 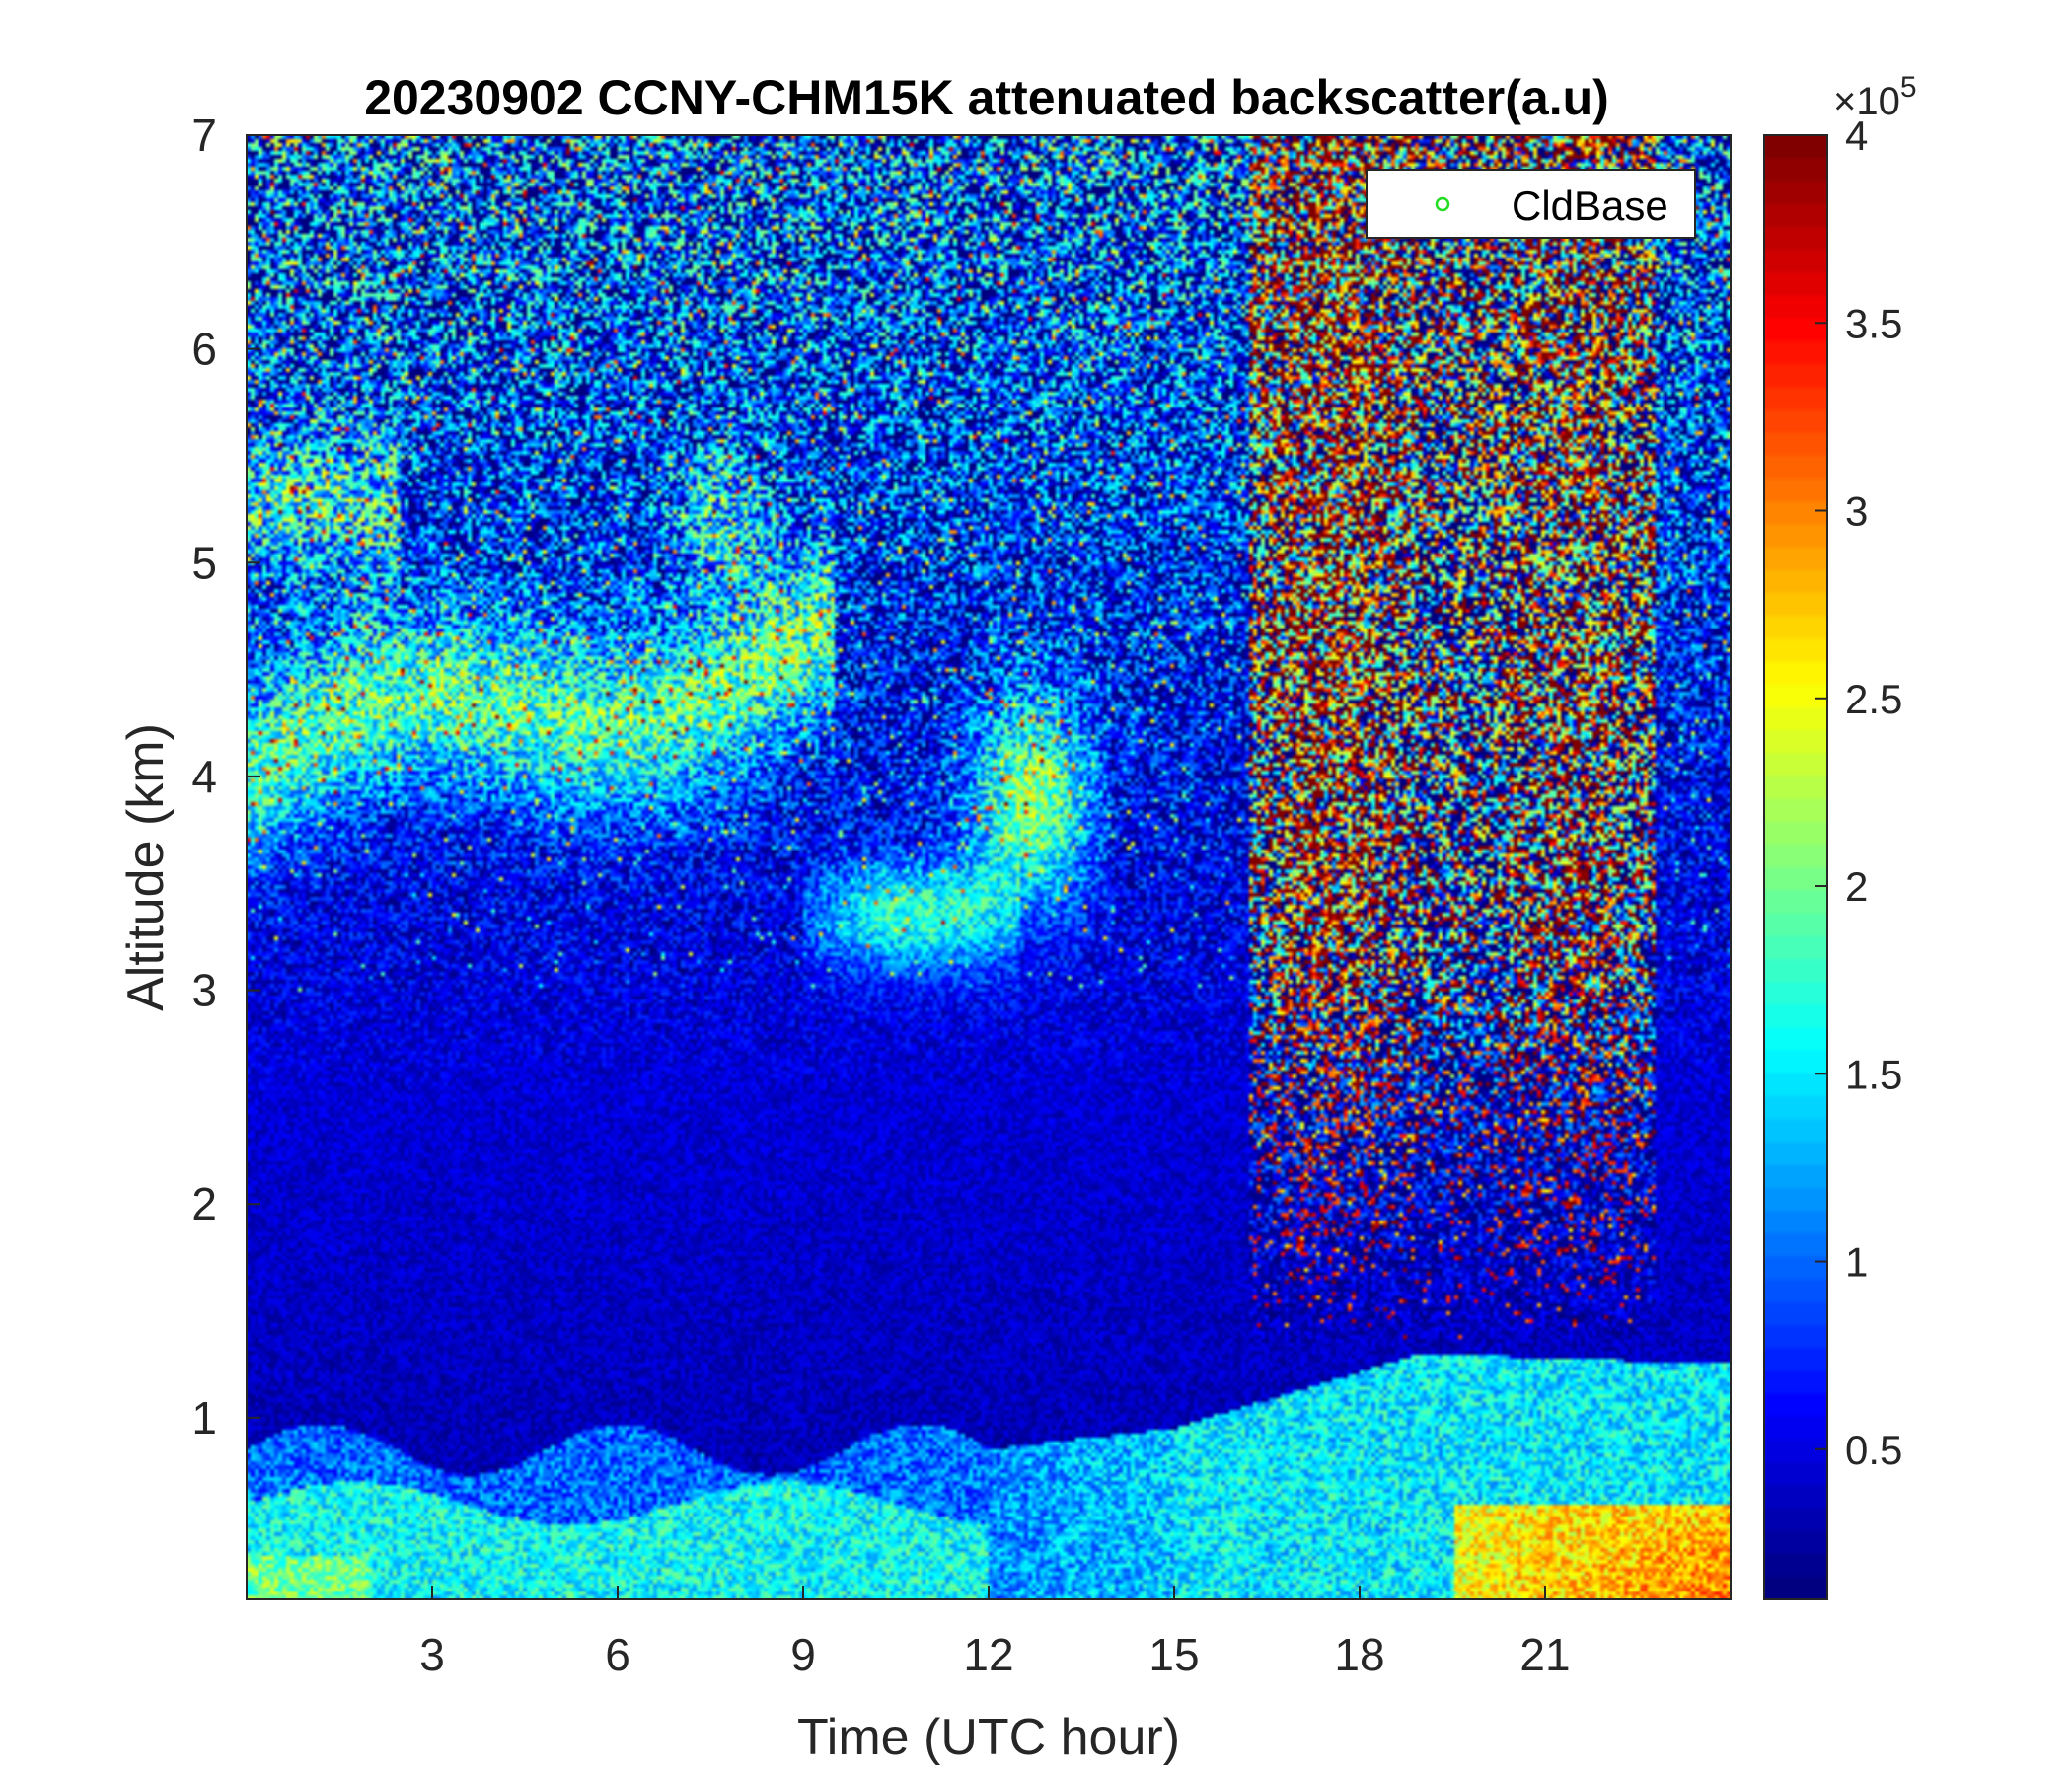 I want to click on colorbar-tick-label: 0.5, so click(x=1874, y=1450).